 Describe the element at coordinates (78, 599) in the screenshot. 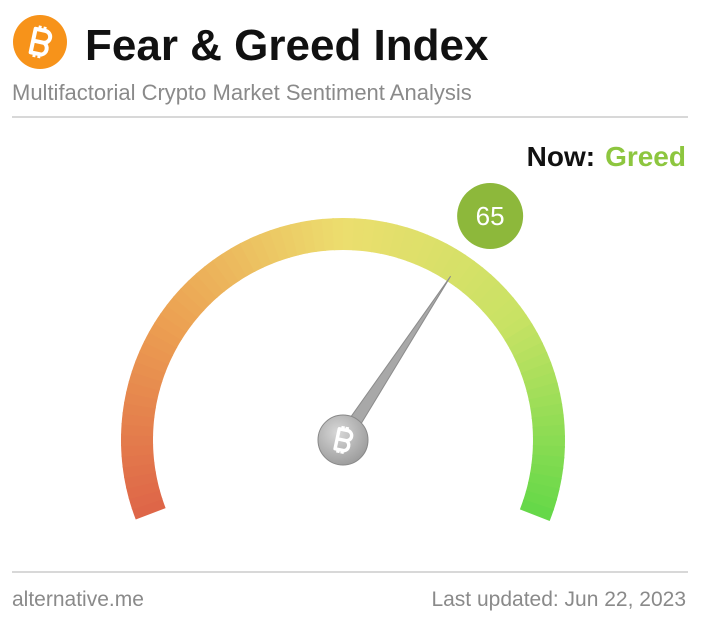

I see `footer-source: alternative.me` at that location.